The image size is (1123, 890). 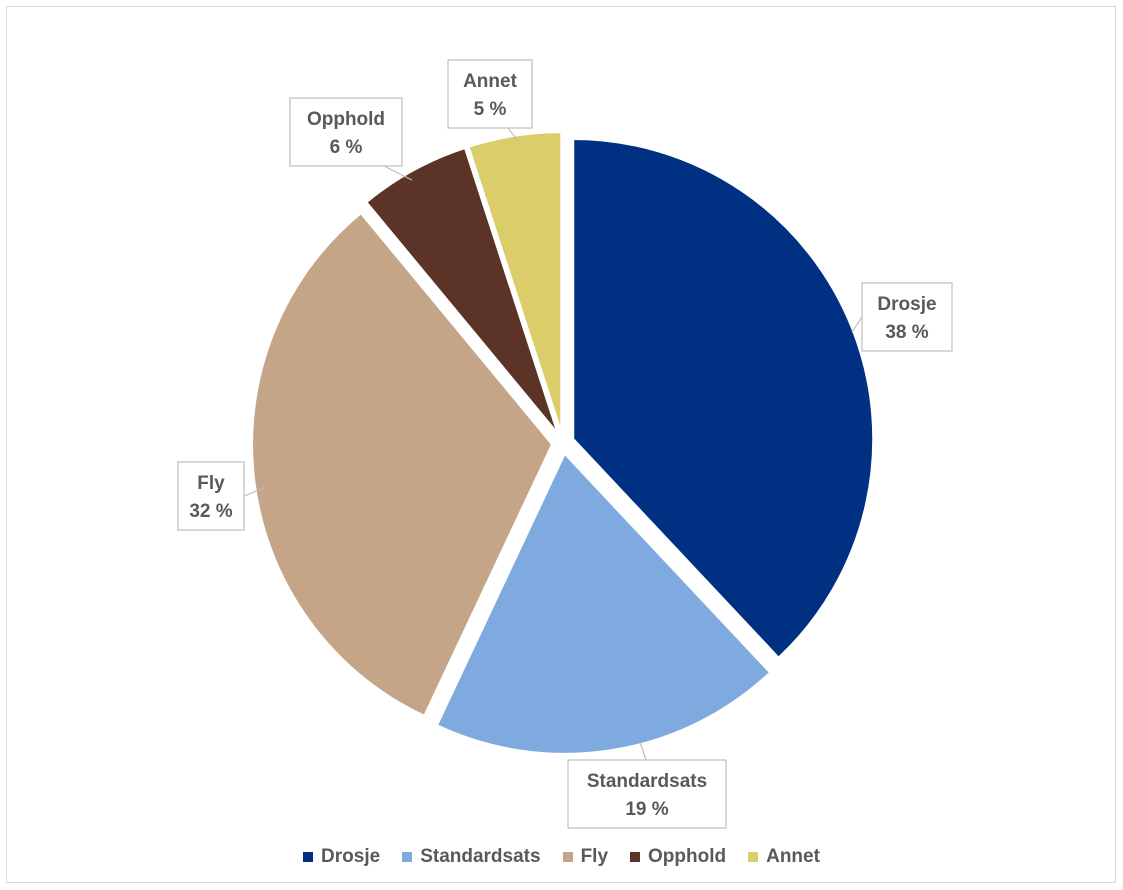 I want to click on leader-line-fly, so click(x=254, y=492).